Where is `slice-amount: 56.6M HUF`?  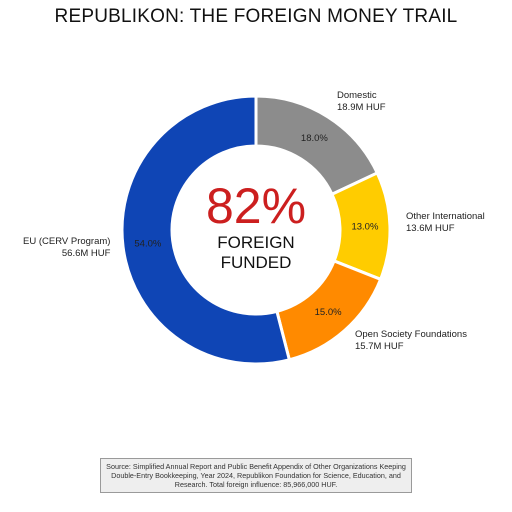
slice-amount: 56.6M HUF is located at coordinates (86, 253).